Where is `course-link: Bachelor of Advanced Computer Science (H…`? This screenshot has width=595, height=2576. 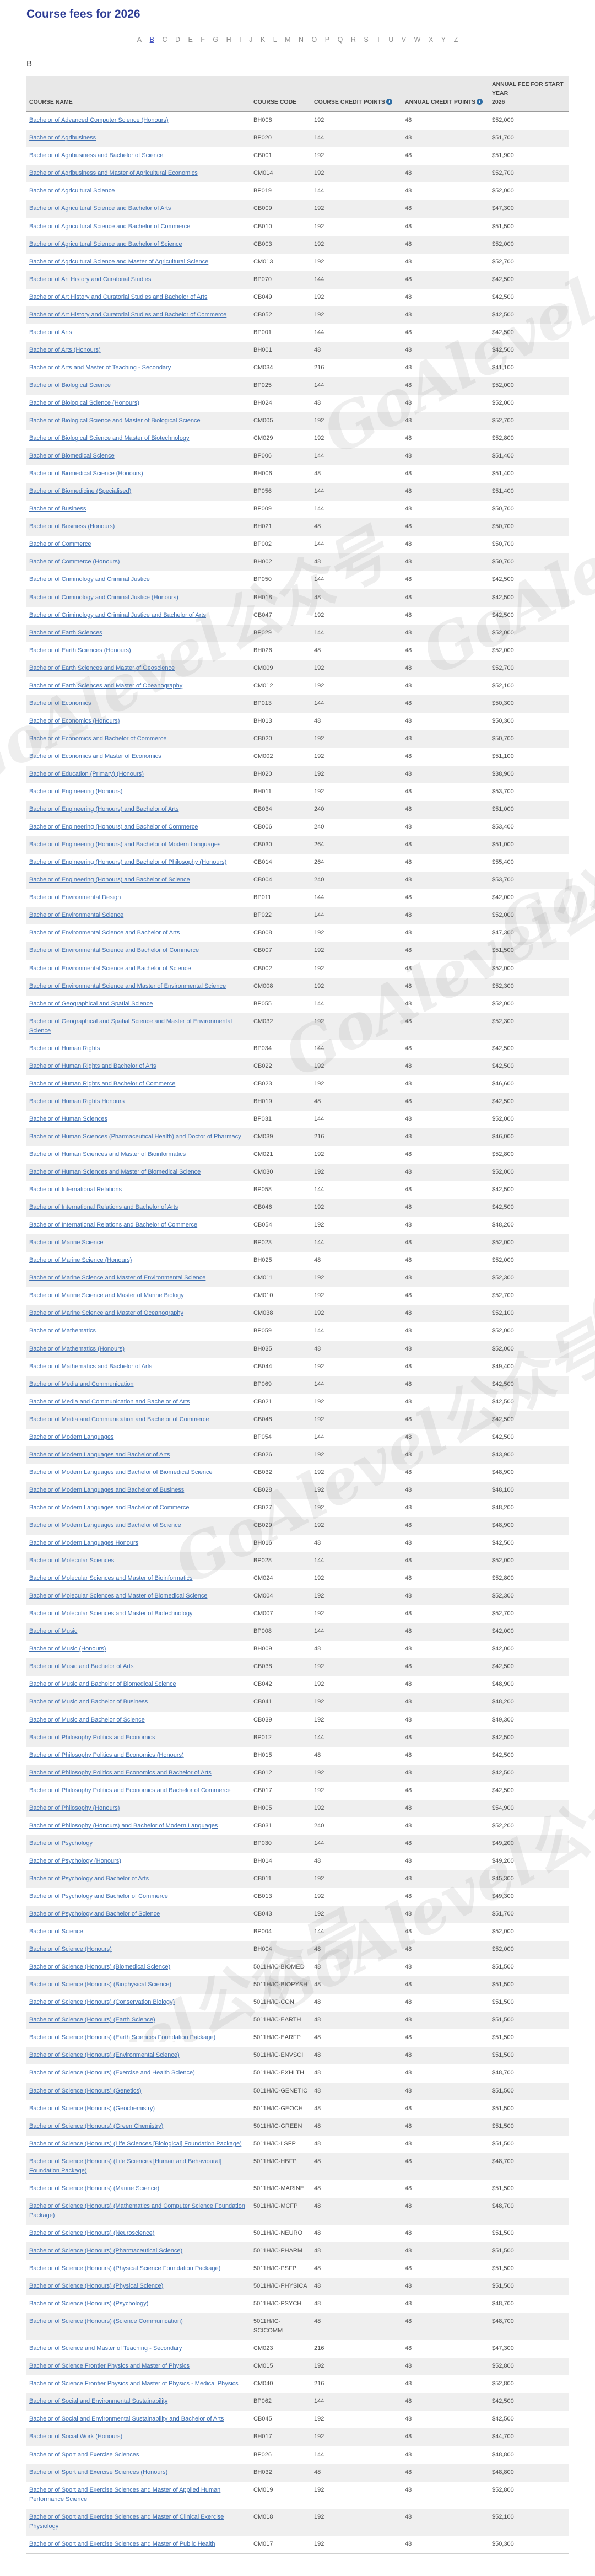
course-link: Bachelor of Advanced Computer Science (H… is located at coordinates (99, 120).